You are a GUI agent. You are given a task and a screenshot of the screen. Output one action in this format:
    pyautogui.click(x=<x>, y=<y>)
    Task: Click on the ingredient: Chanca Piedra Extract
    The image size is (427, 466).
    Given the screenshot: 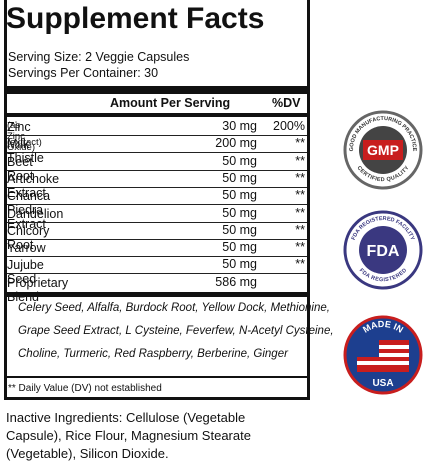 What is the action you would take?
    pyautogui.click(x=29, y=210)
    